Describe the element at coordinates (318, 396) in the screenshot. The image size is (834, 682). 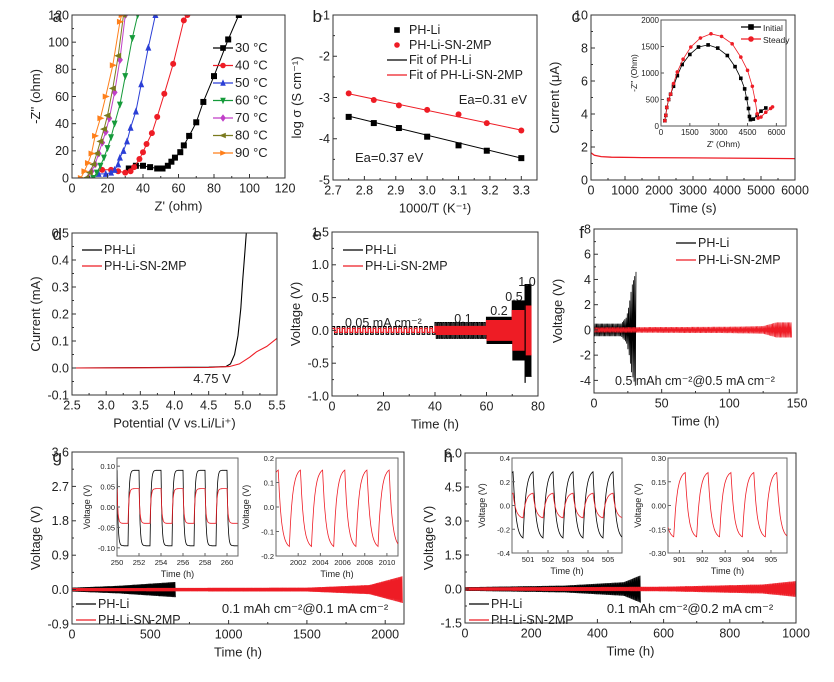
I see `y-tick-label: -1.0` at that location.